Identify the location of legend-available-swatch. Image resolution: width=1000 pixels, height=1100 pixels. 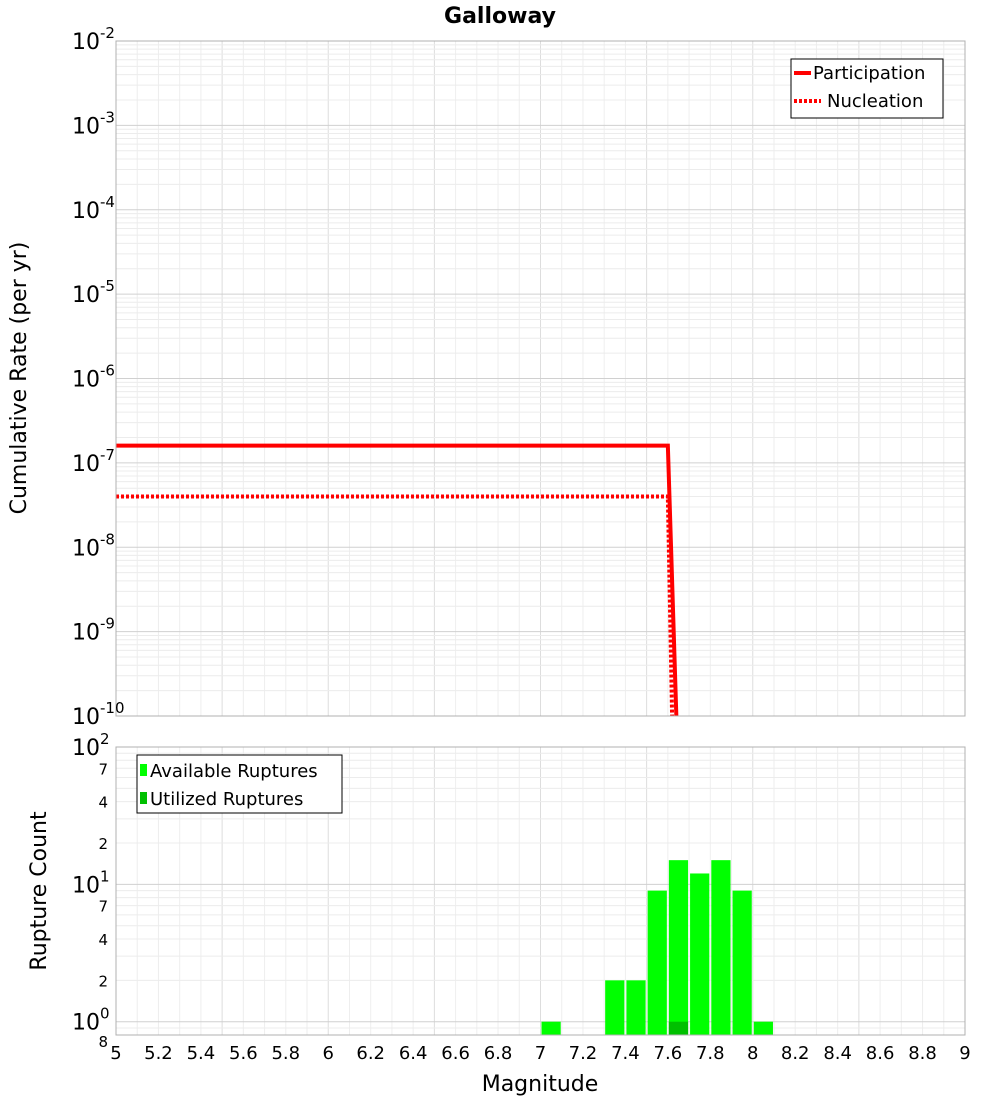
(143, 770).